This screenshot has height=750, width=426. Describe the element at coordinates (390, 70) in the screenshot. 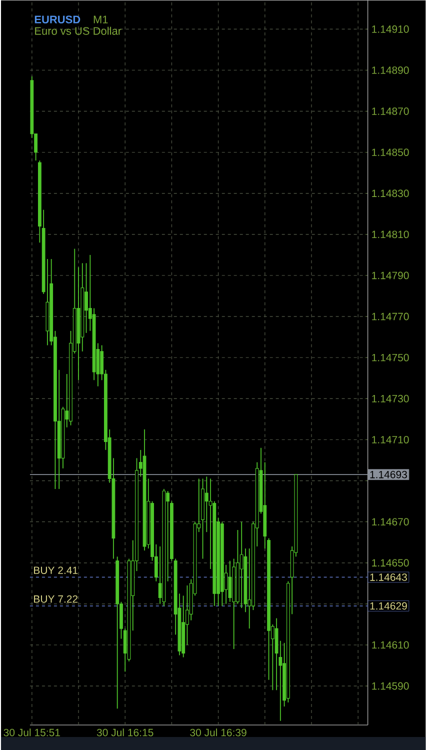

I see `y-tick-label: 1.14890` at that location.